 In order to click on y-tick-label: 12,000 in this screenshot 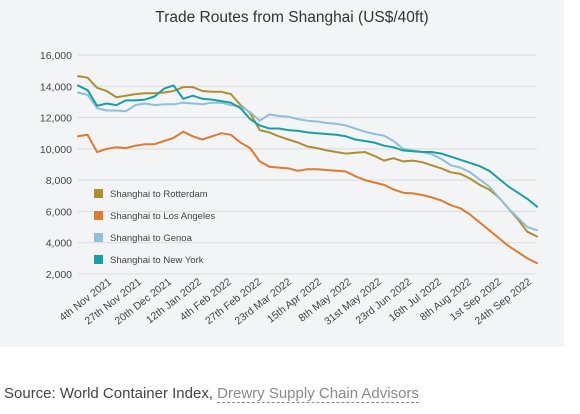, I will do `click(56, 119)`.